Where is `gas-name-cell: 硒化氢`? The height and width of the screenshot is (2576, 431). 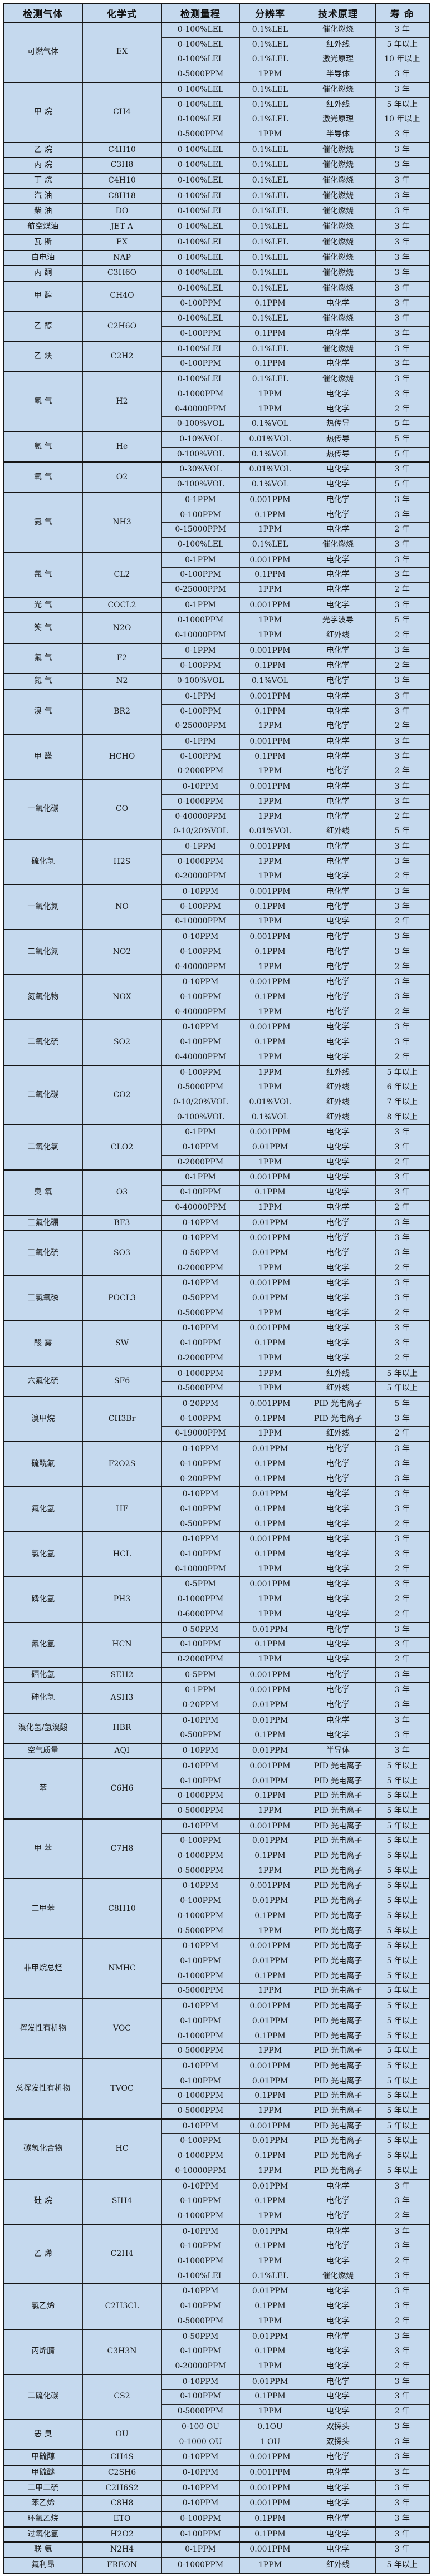 gas-name-cell: 硒化氢 is located at coordinates (43, 1674).